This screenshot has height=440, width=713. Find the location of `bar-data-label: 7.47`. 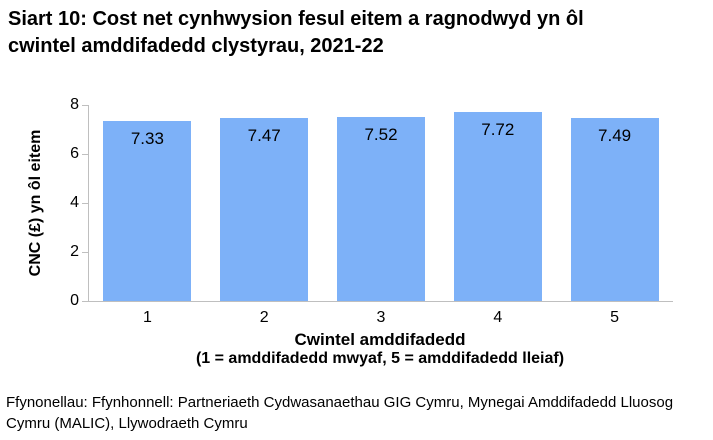

bar-data-label: 7.47 is located at coordinates (264, 135).